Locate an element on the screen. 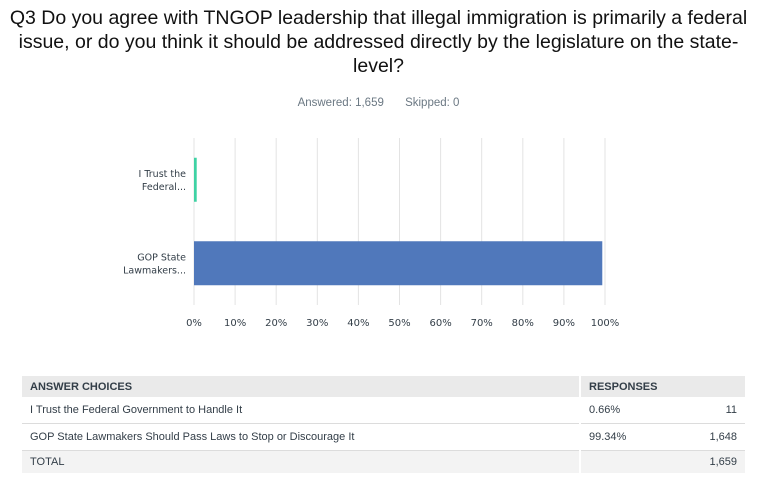  response-count-cell: 11 is located at coordinates (717, 410).